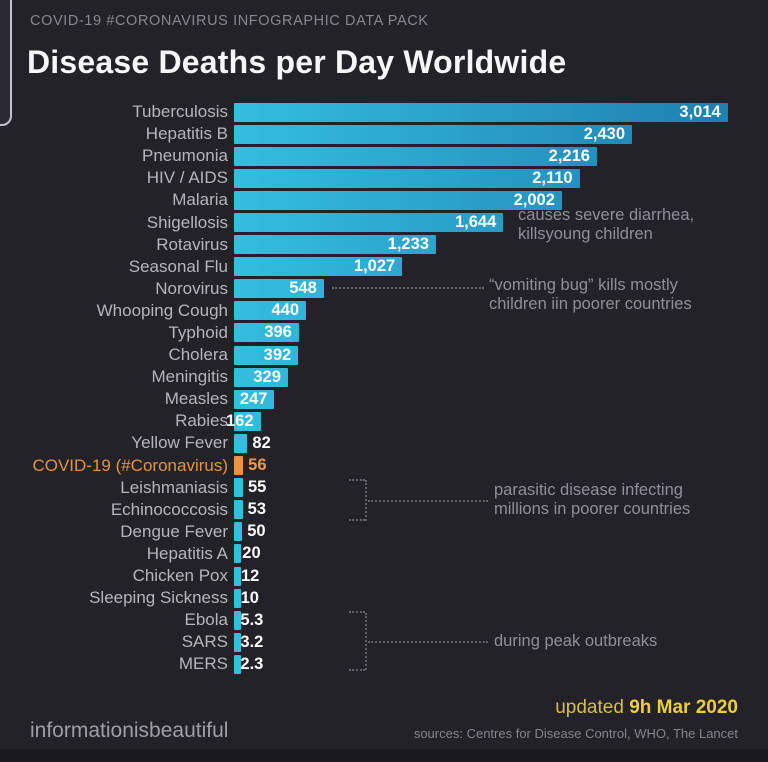  I want to click on bottom-edge-shade, so click(384, 755).